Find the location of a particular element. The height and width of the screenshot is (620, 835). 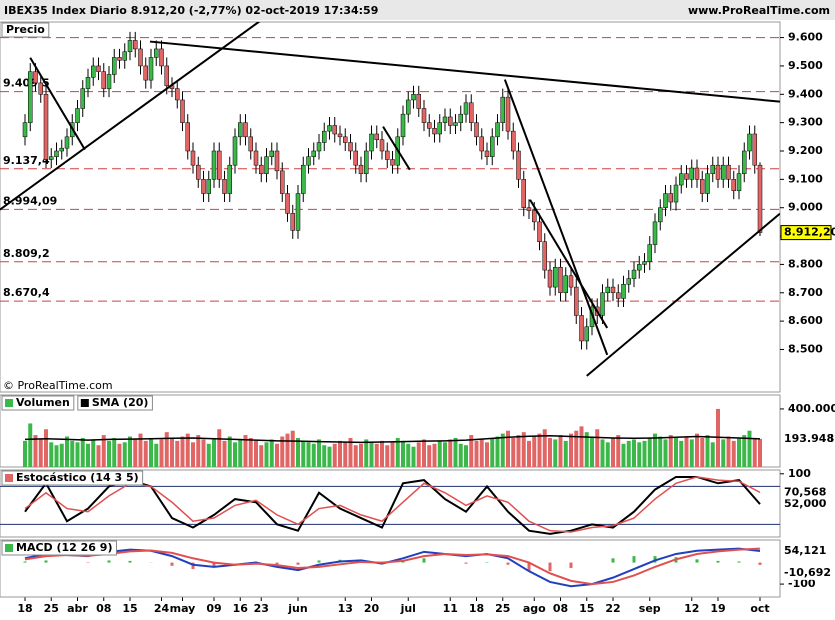

y-tick-label: 100 is located at coordinates (799, 473).